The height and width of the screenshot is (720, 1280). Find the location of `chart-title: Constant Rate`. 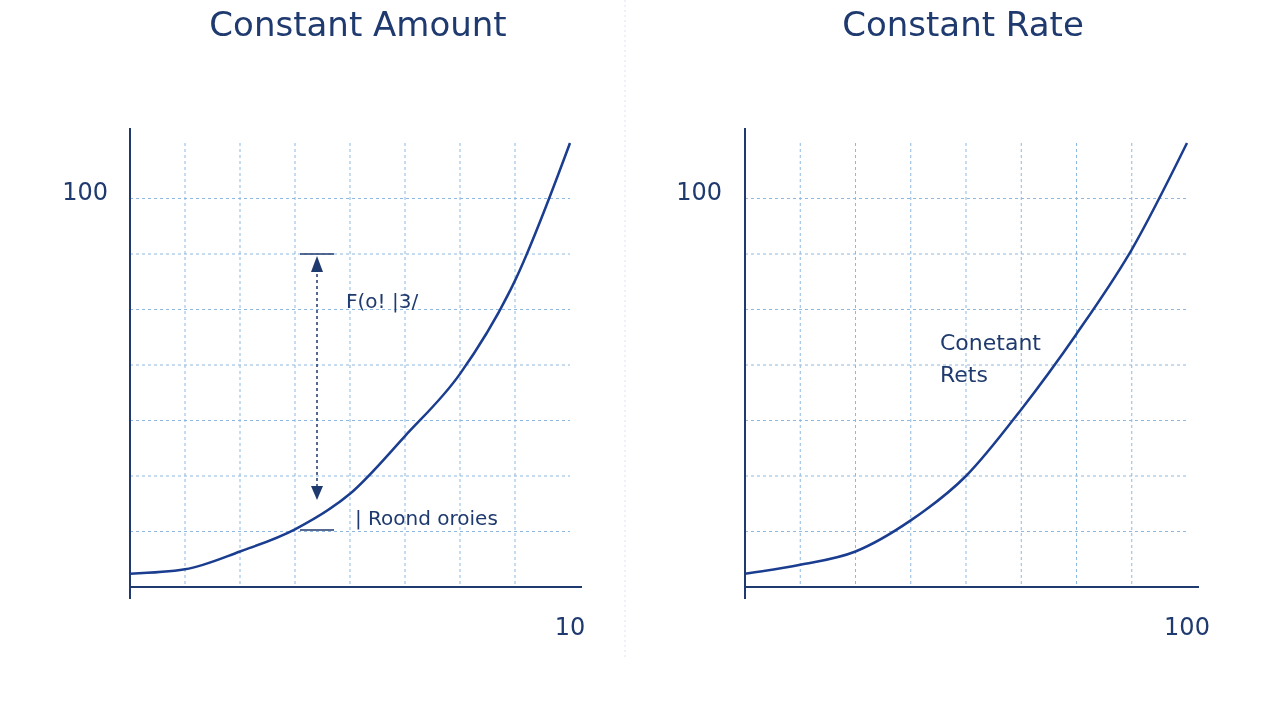

chart-title: Constant Rate is located at coordinates (963, 24).